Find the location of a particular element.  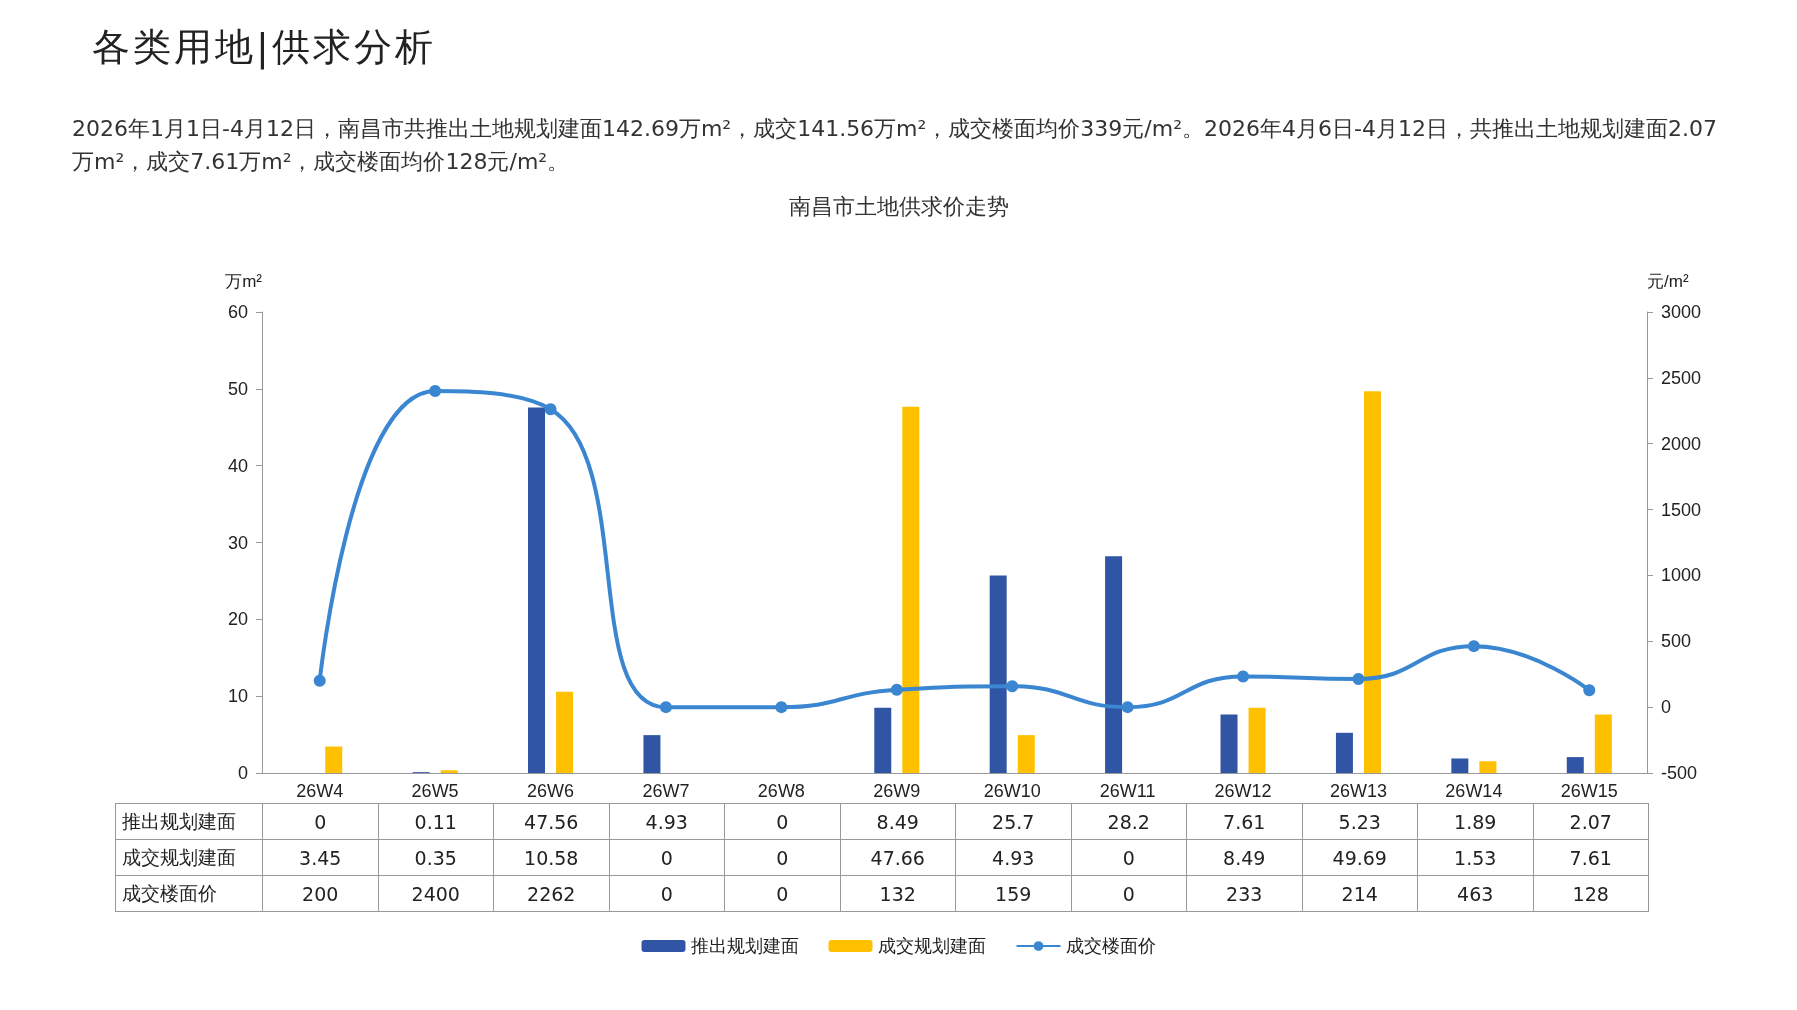

data-label: 200 is located at coordinates (320, 893).